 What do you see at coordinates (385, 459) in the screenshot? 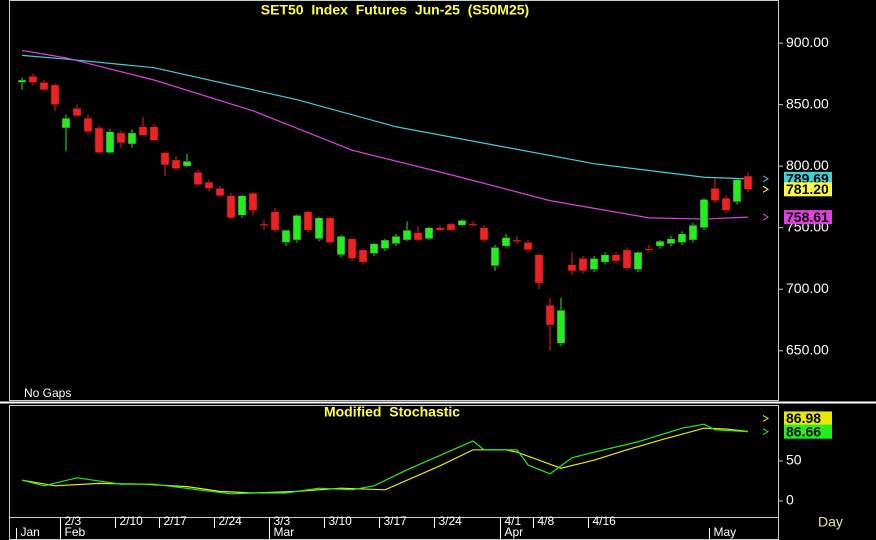
I see `stochastic-line` at bounding box center [385, 459].